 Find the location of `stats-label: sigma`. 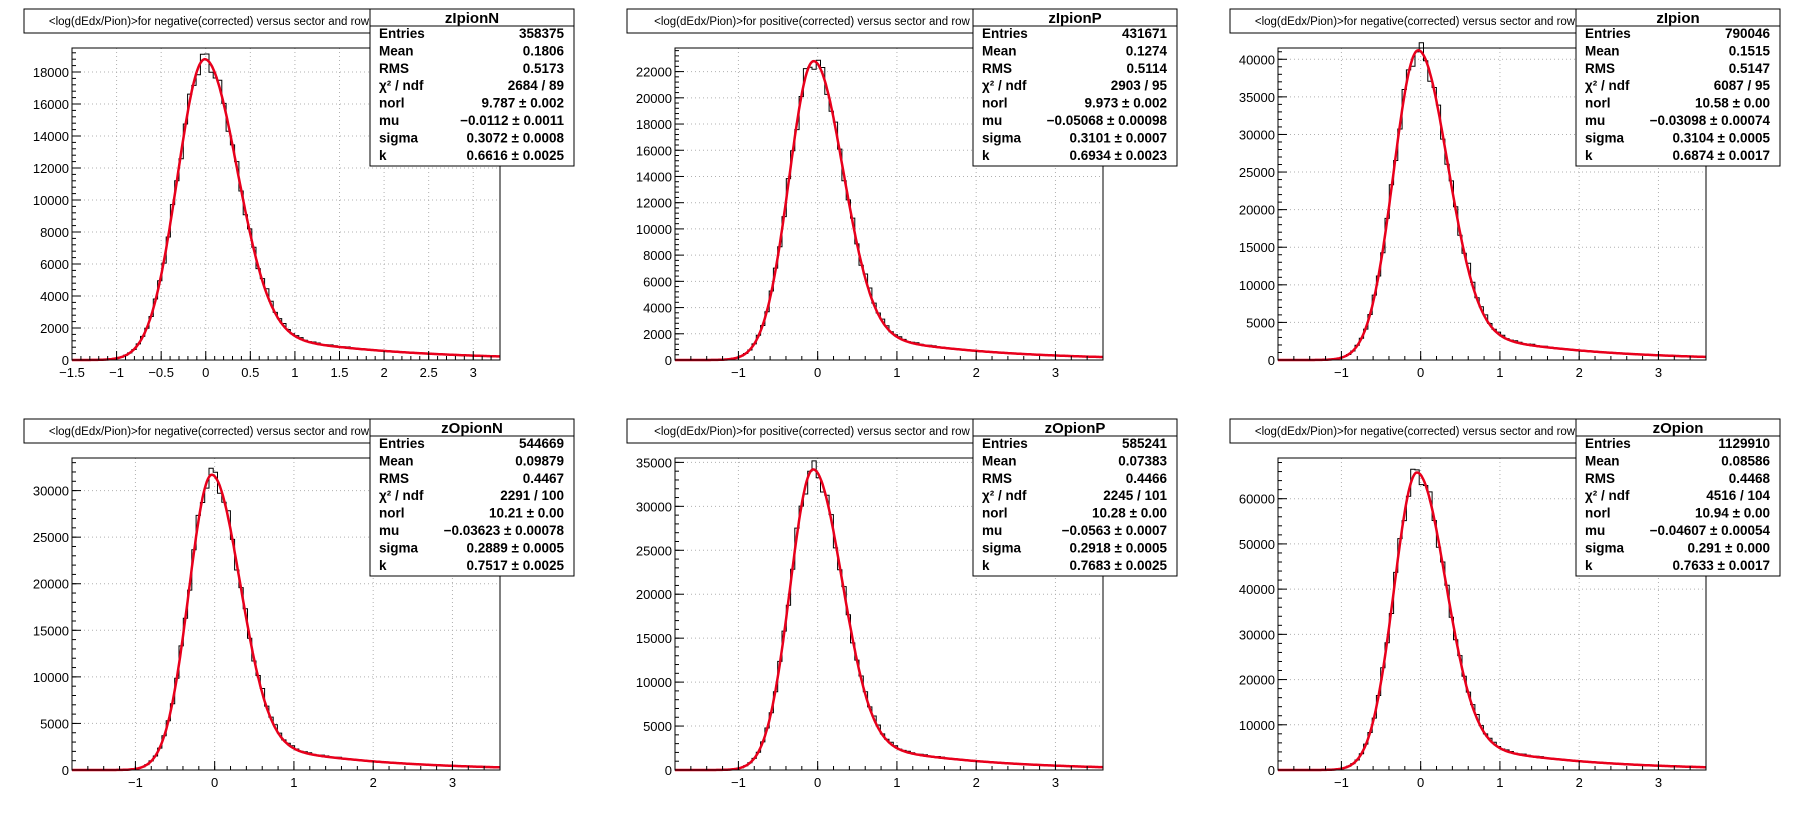

stats-label: sigma is located at coordinates (1002, 137).